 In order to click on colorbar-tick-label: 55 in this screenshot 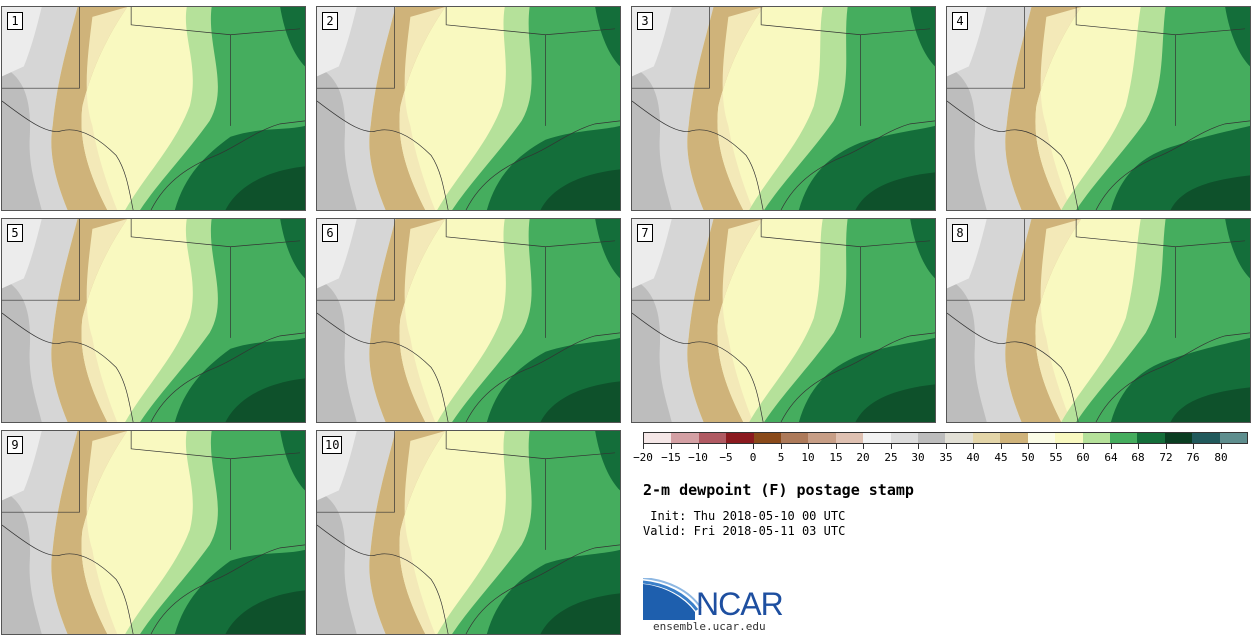, I will do `click(1056, 457)`.